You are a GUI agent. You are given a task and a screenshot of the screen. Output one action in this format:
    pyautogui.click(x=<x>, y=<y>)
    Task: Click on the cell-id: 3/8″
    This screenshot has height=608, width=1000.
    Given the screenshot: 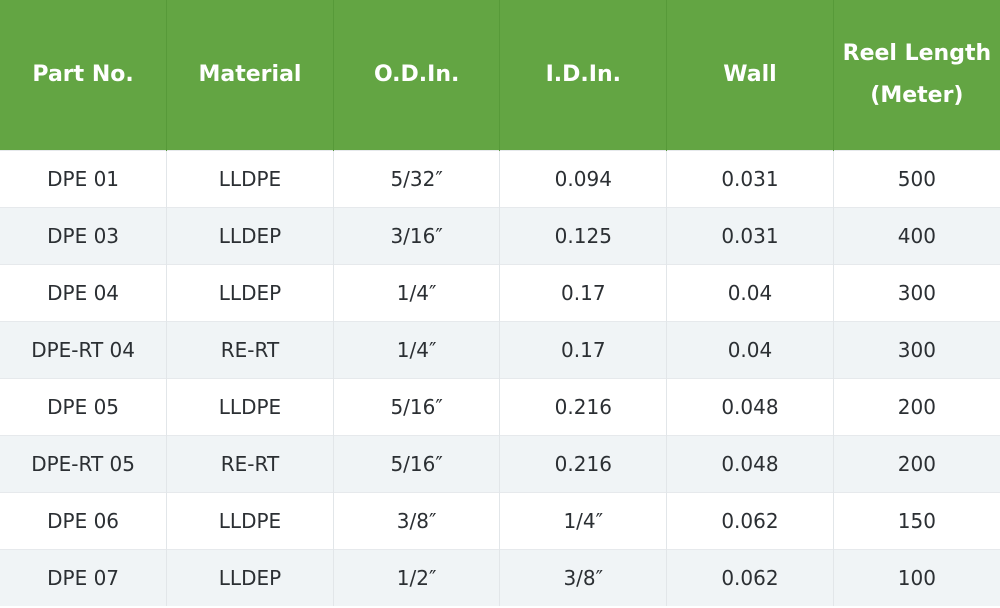 What is the action you would take?
    pyautogui.click(x=583, y=577)
    